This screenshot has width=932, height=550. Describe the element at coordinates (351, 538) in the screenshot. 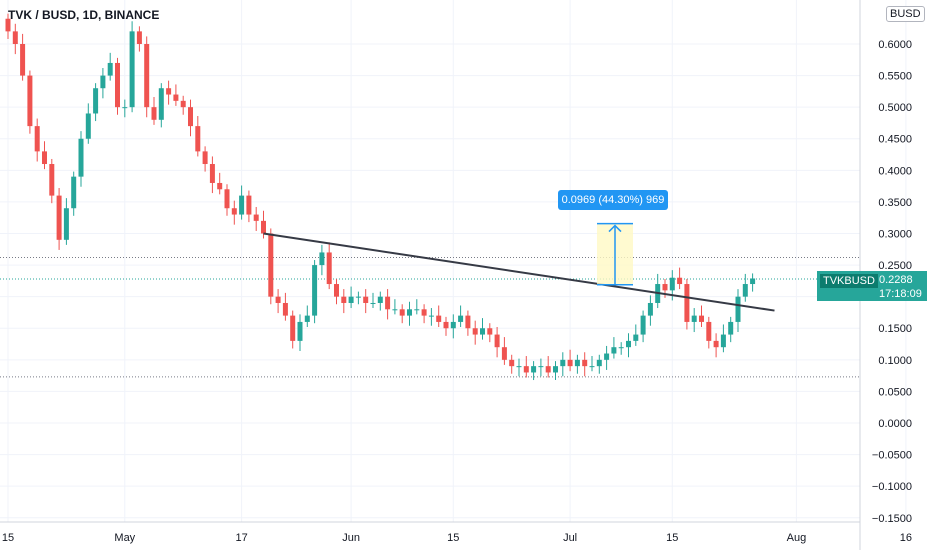

I see `x-tick-label: Jun` at that location.